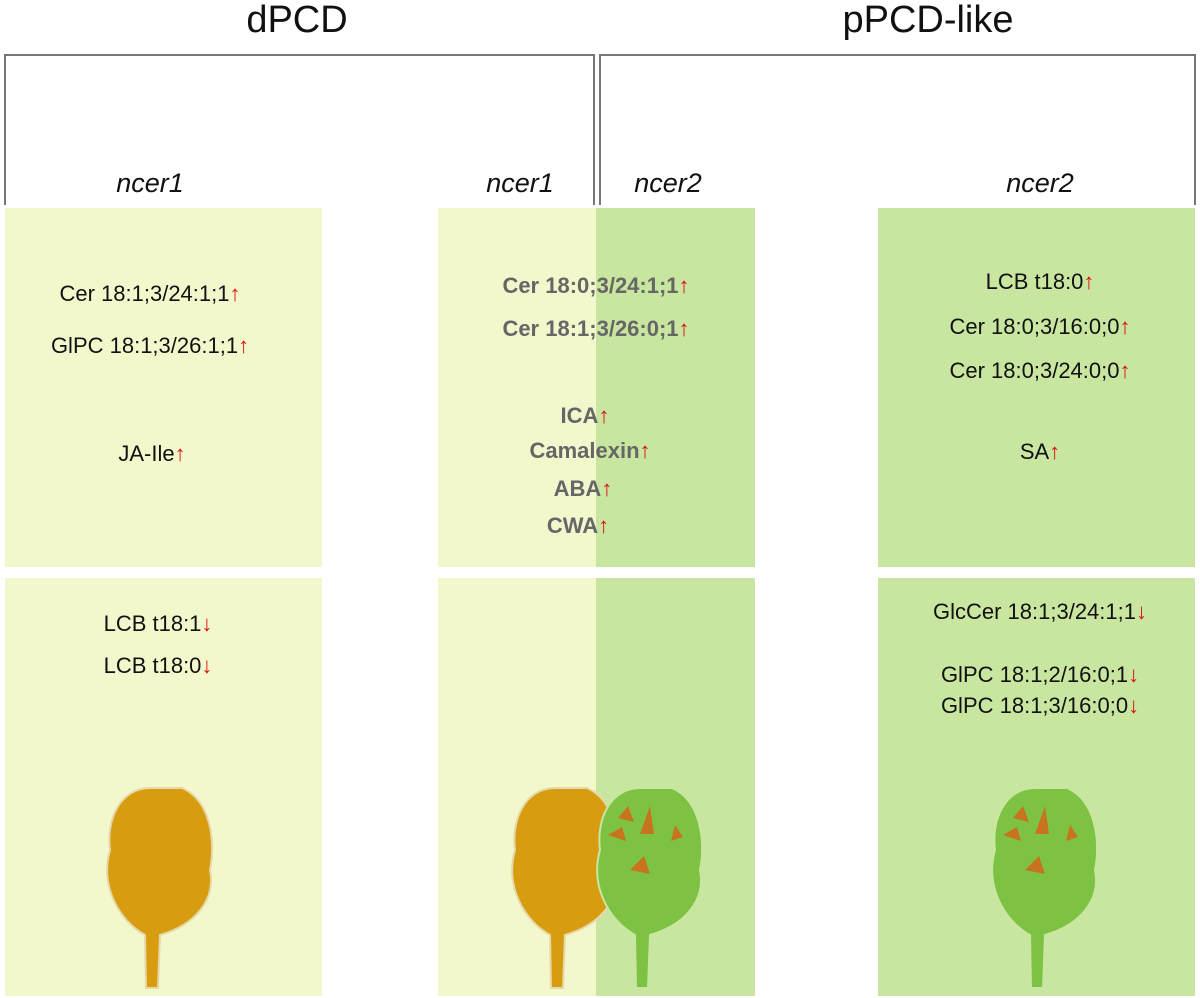  What do you see at coordinates (160, 888) in the screenshot?
I see `leaf-dead` at bounding box center [160, 888].